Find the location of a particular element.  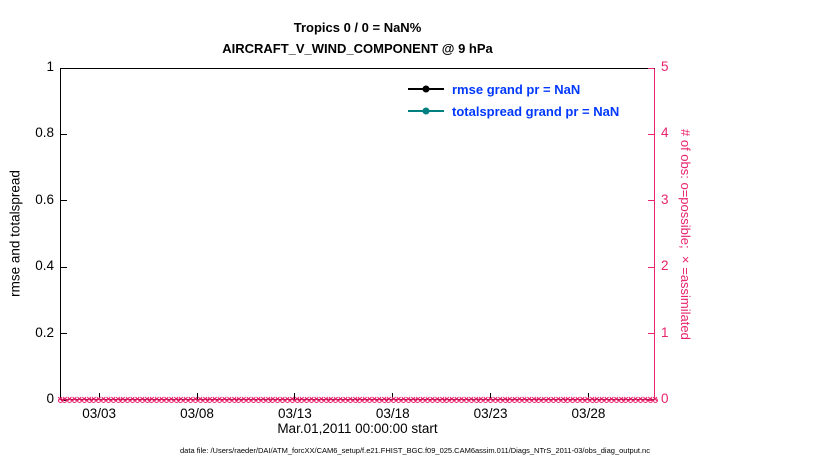

x-axis-tick-label: 03/18 is located at coordinates (392, 413).